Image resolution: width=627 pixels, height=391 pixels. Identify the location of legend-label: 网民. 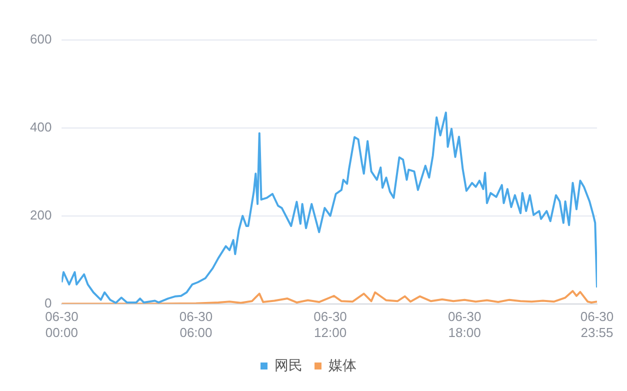
(288, 364).